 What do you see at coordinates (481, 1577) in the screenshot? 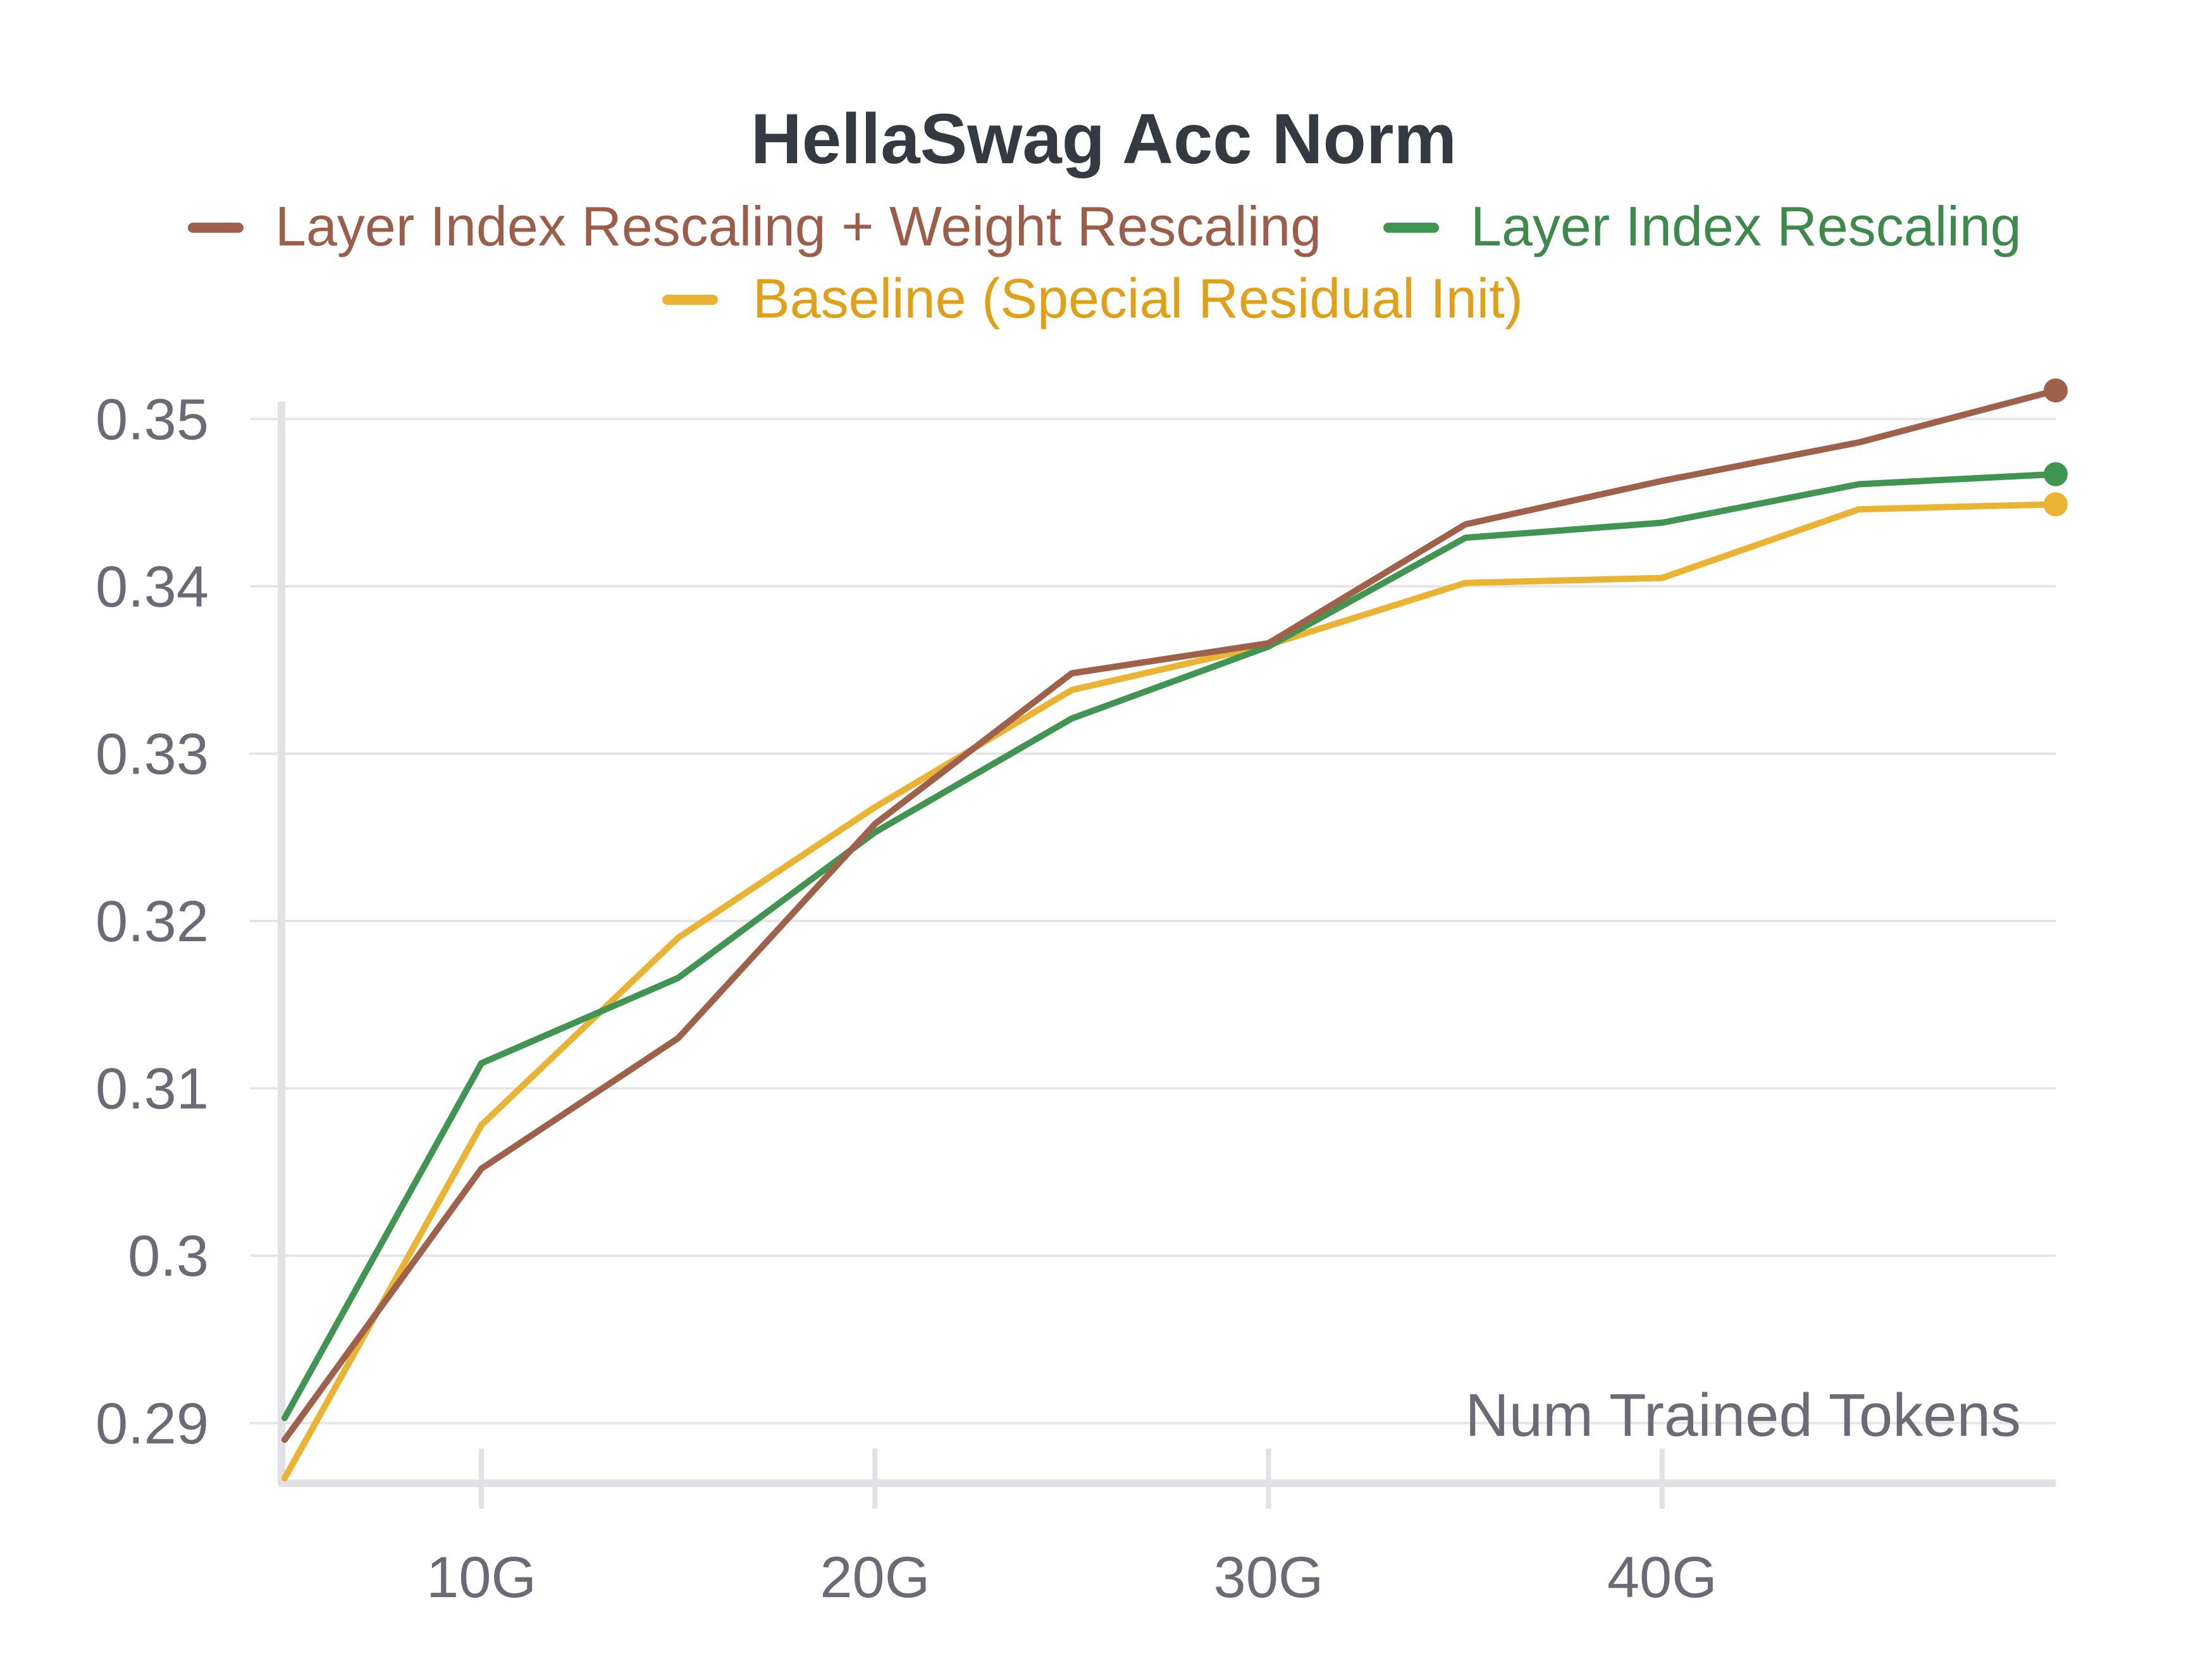
I see `x-tick-label: 10G` at bounding box center [481, 1577].